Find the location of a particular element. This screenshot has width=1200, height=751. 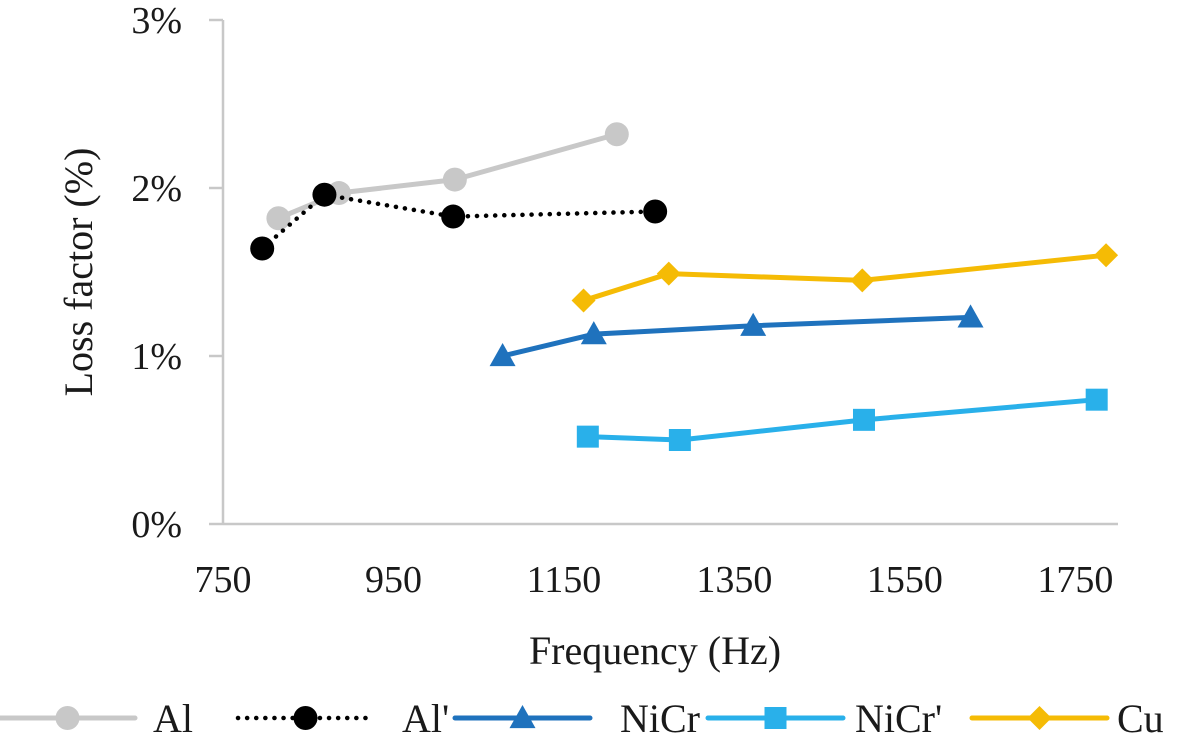

y-tick-label: 3% is located at coordinates (156, 21).